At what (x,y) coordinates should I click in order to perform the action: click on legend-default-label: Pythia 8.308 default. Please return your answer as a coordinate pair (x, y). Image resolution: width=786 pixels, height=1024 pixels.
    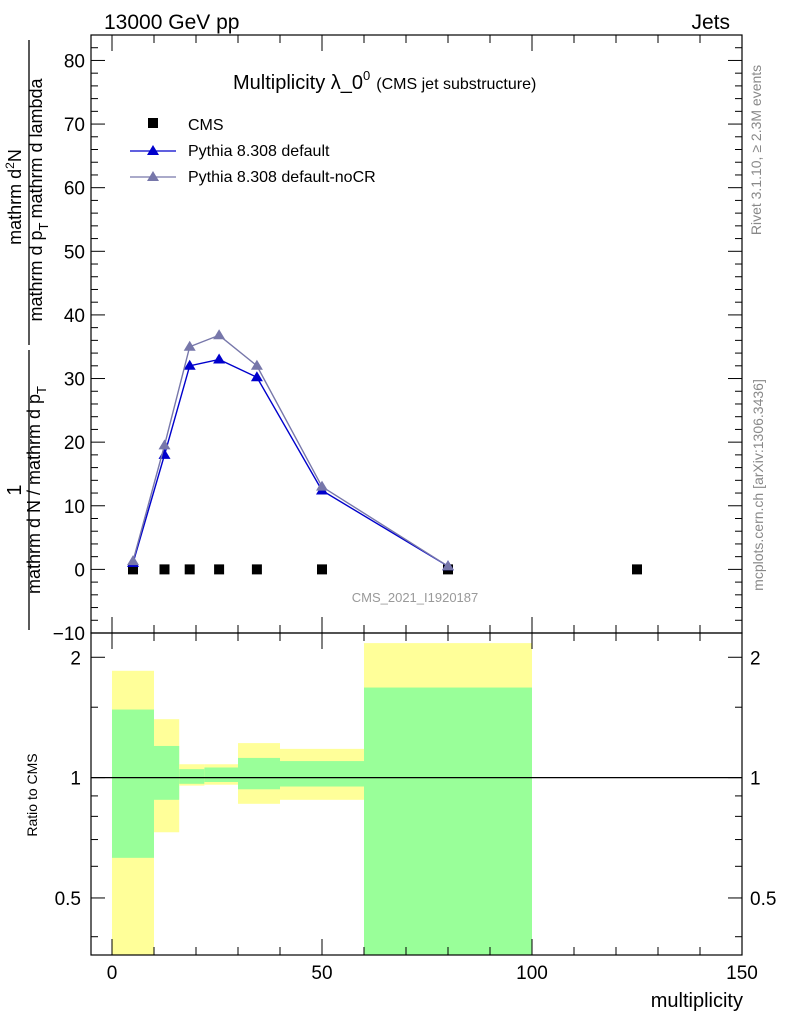
    Looking at the image, I should click on (259, 151).